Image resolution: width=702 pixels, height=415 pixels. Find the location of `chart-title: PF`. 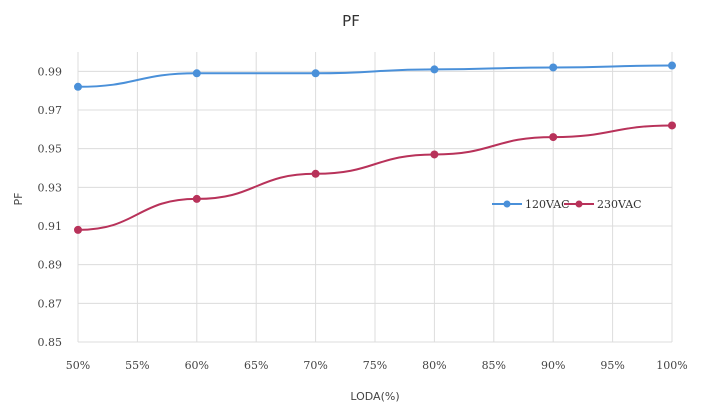

chart-title: PF is located at coordinates (351, 21).